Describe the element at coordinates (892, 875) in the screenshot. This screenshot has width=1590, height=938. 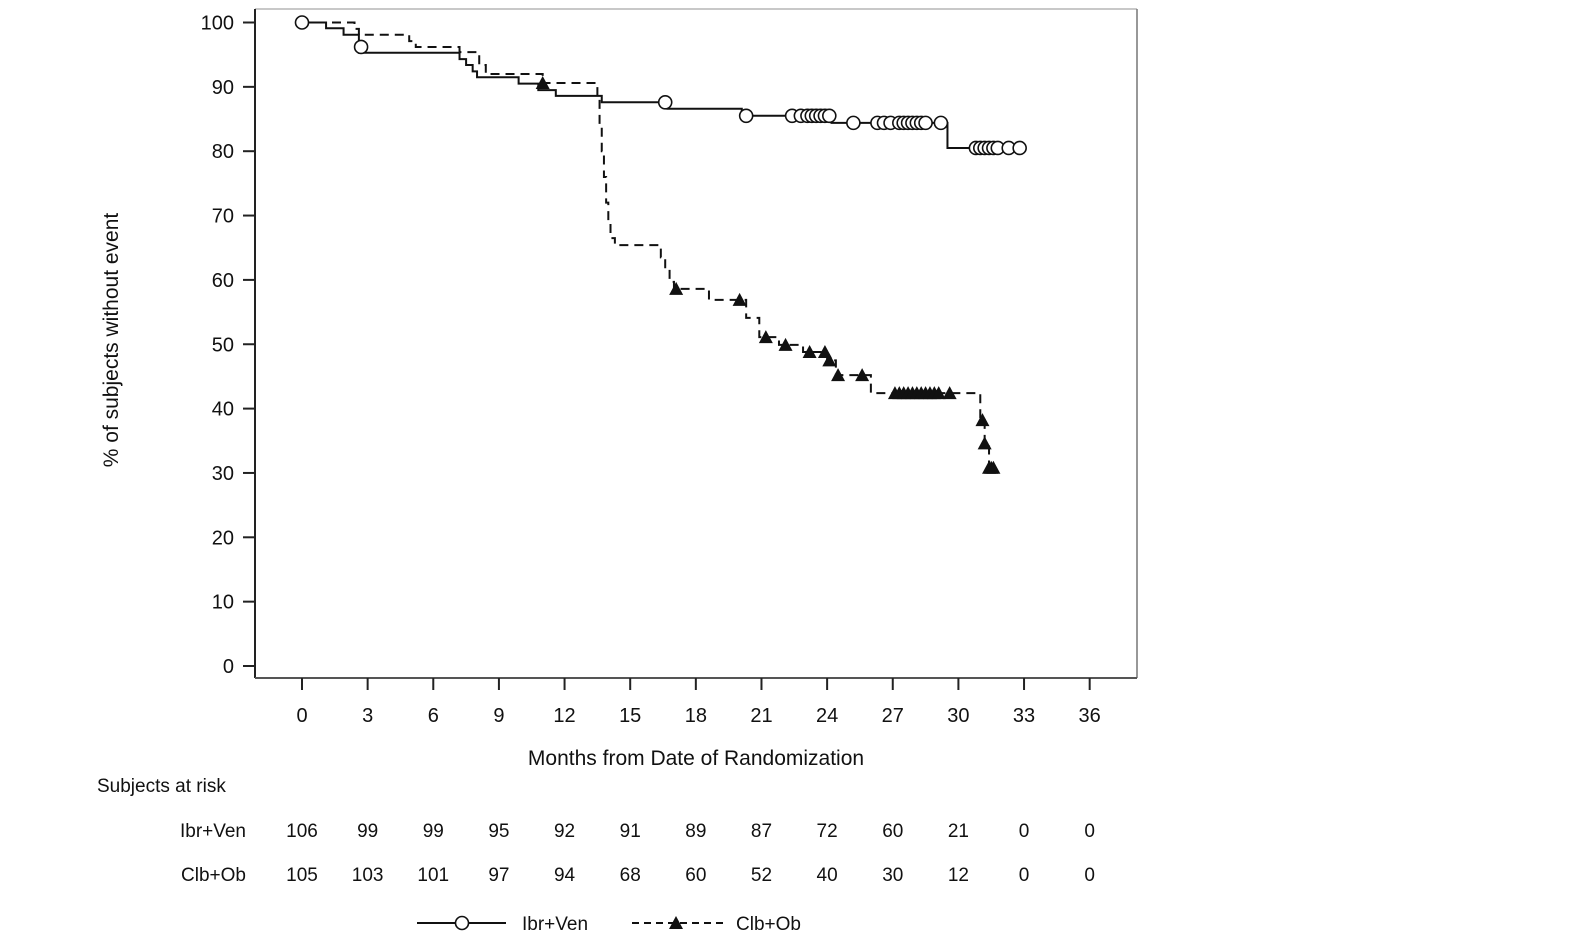
I see `at-risk-value: 30` at that location.